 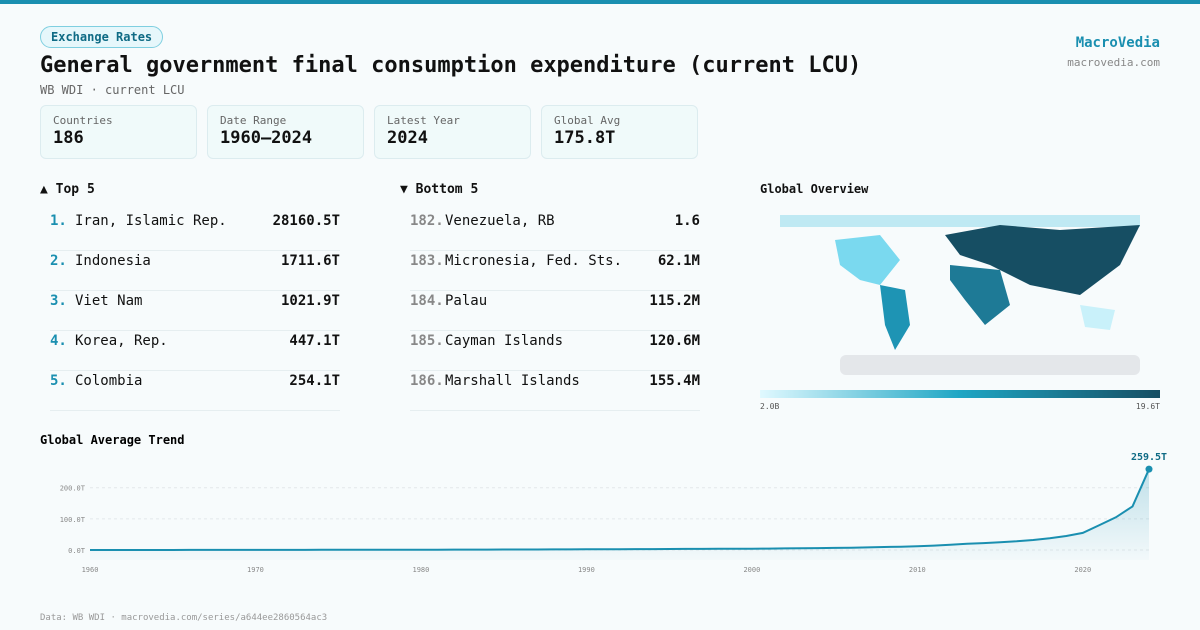 What do you see at coordinates (112, 90) in the screenshot?
I see `subtitle: WB WDI · current LCU` at bounding box center [112, 90].